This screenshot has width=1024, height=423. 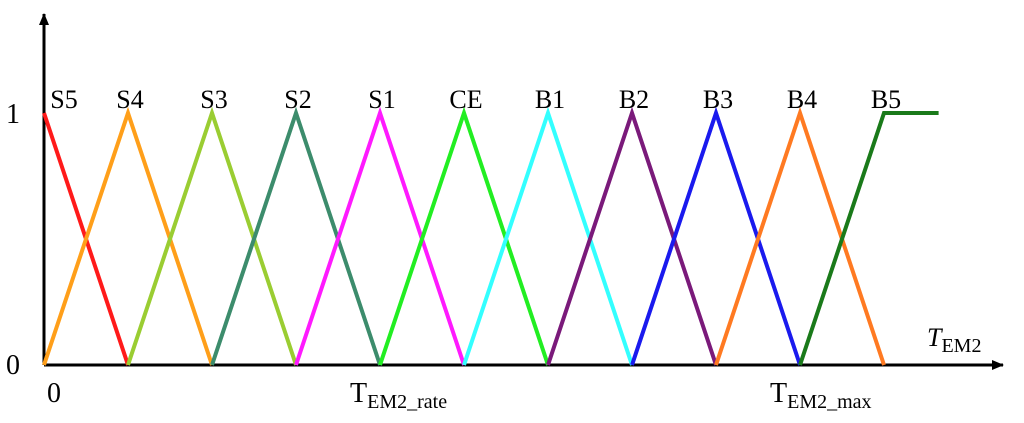 I want to click on series-label-s5: S5, so click(x=63, y=99).